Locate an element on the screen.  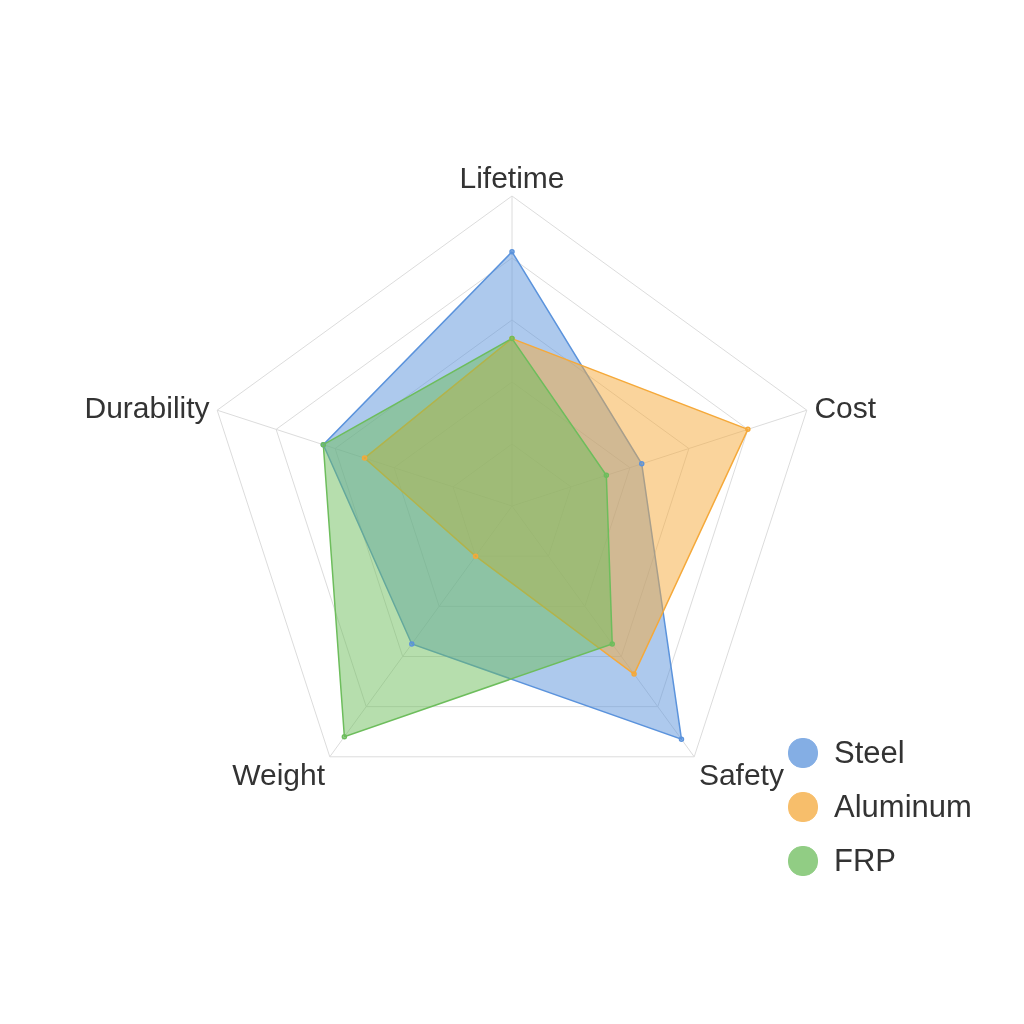
spoke-label: Safety is located at coordinates (741, 774).